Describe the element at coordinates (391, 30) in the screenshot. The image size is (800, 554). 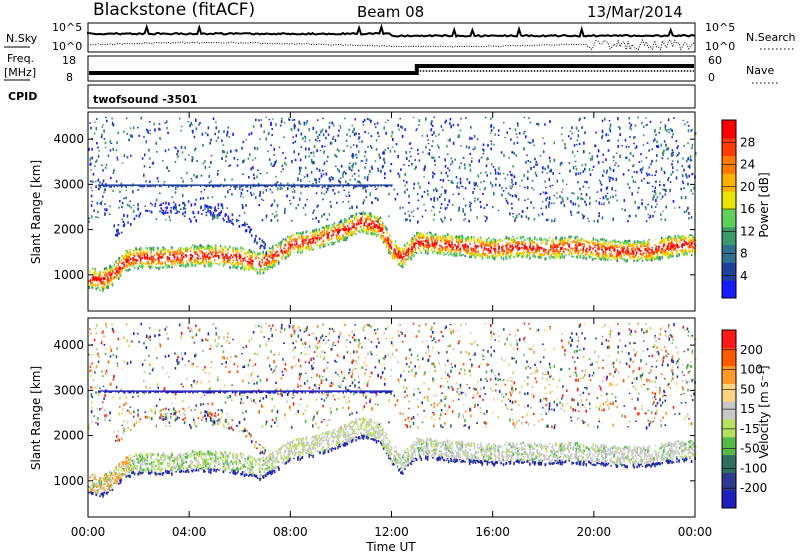
I see `noise-sky-trace` at that location.